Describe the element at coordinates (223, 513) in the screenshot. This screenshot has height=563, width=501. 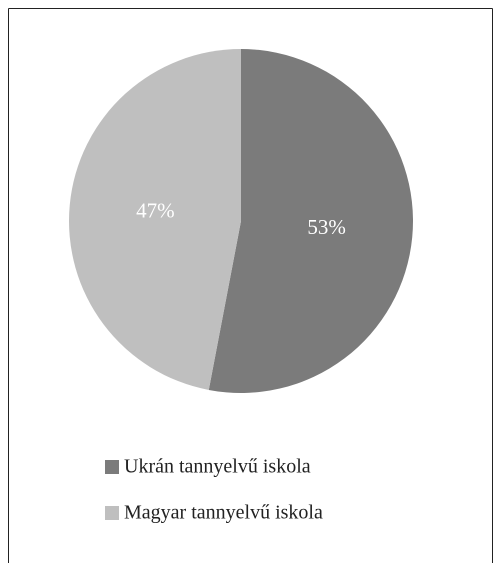
I see `legend-label: Magyar tannyelvű iskola` at that location.